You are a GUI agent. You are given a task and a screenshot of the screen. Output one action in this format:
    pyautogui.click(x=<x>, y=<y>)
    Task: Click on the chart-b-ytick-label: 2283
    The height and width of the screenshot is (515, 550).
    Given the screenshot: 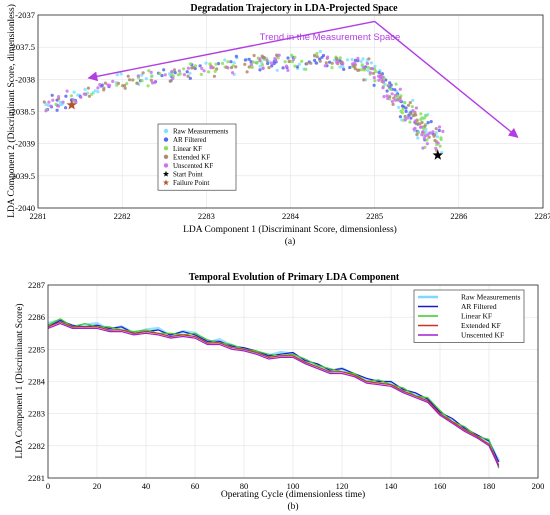 What is the action you would take?
    pyautogui.click(x=36, y=414)
    